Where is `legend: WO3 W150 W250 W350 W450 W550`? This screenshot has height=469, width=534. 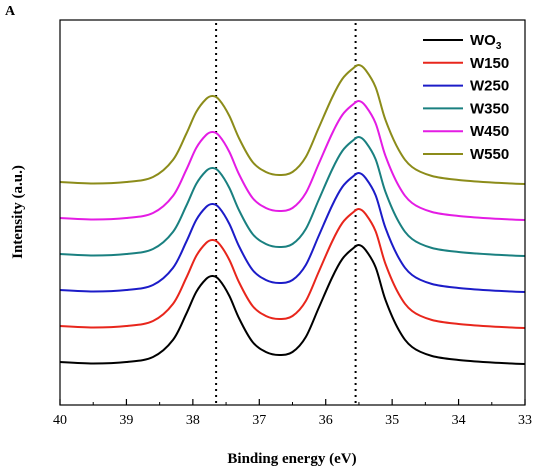
legend: WO3 W150 W250 W350 W450 W550 is located at coordinates (466, 97).